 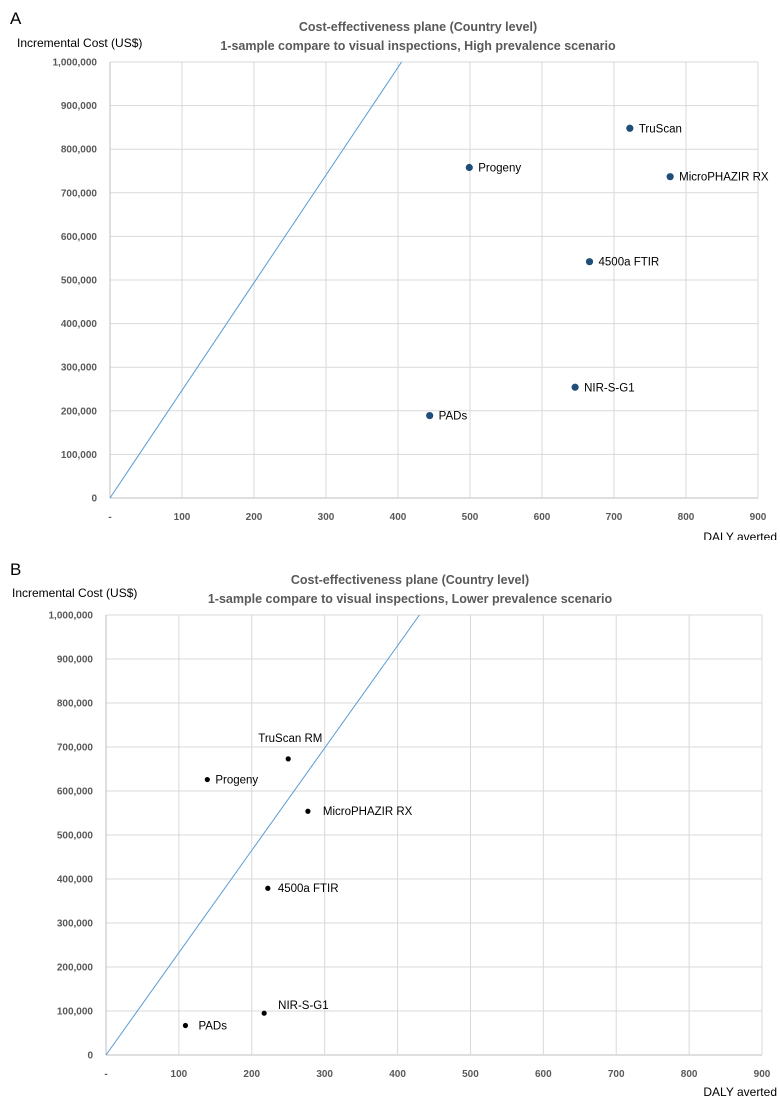 What do you see at coordinates (15, 569) in the screenshot?
I see `panel-letter-b: B` at bounding box center [15, 569].